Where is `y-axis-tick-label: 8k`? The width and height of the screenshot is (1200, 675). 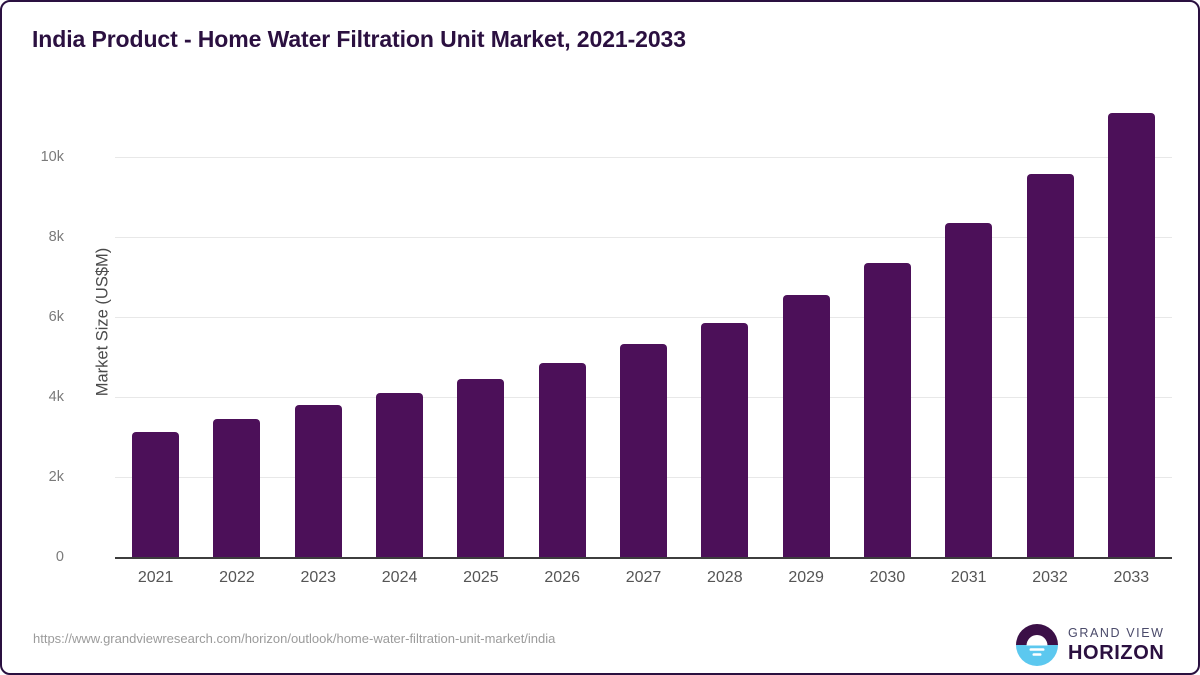
y-axis-tick-label: 8k is located at coordinates (56, 237).